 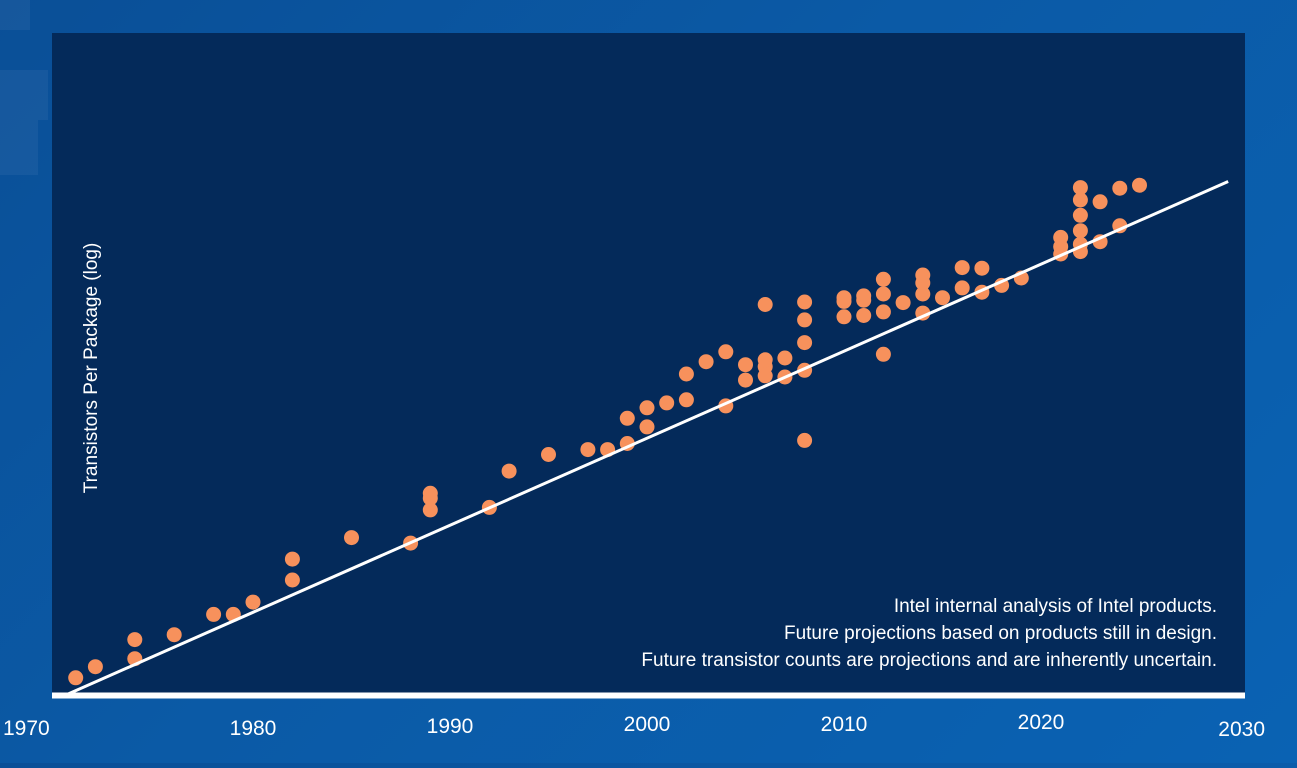 What do you see at coordinates (253, 728) in the screenshot?
I see `x-tick-label: 1980` at bounding box center [253, 728].